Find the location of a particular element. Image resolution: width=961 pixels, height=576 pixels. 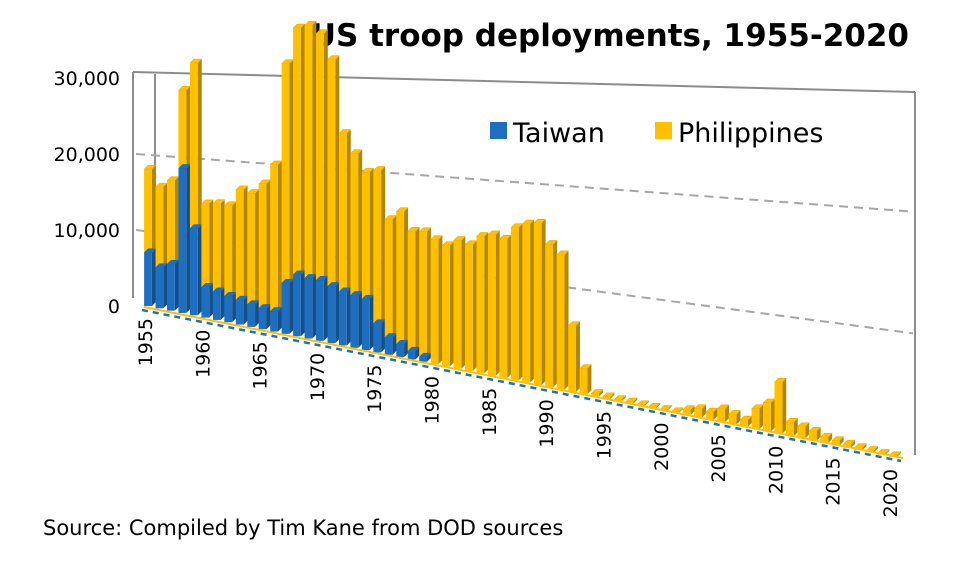

x-tick-label: 1995 is located at coordinates (604, 435).